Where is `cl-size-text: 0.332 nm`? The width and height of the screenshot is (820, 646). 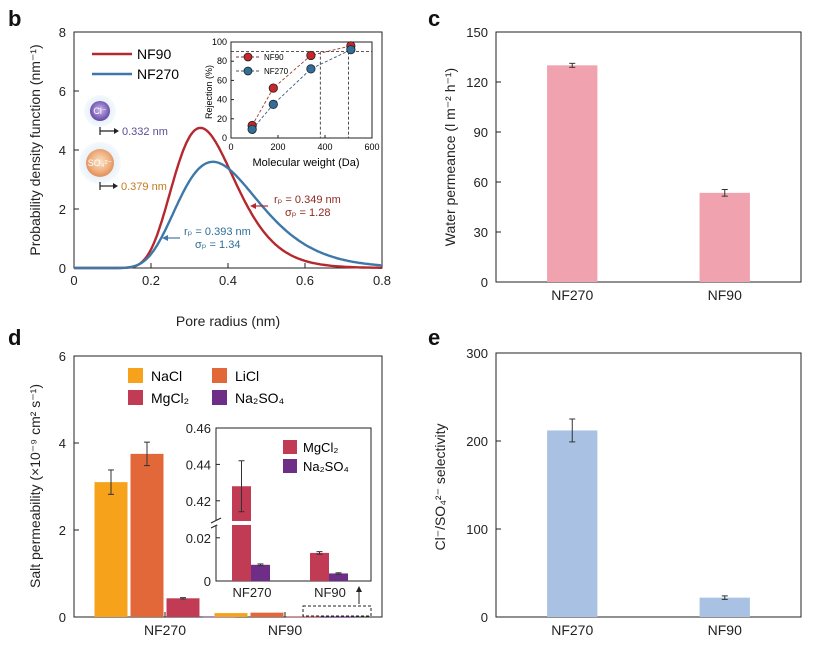 cl-size-text: 0.332 nm is located at coordinates (145, 132).